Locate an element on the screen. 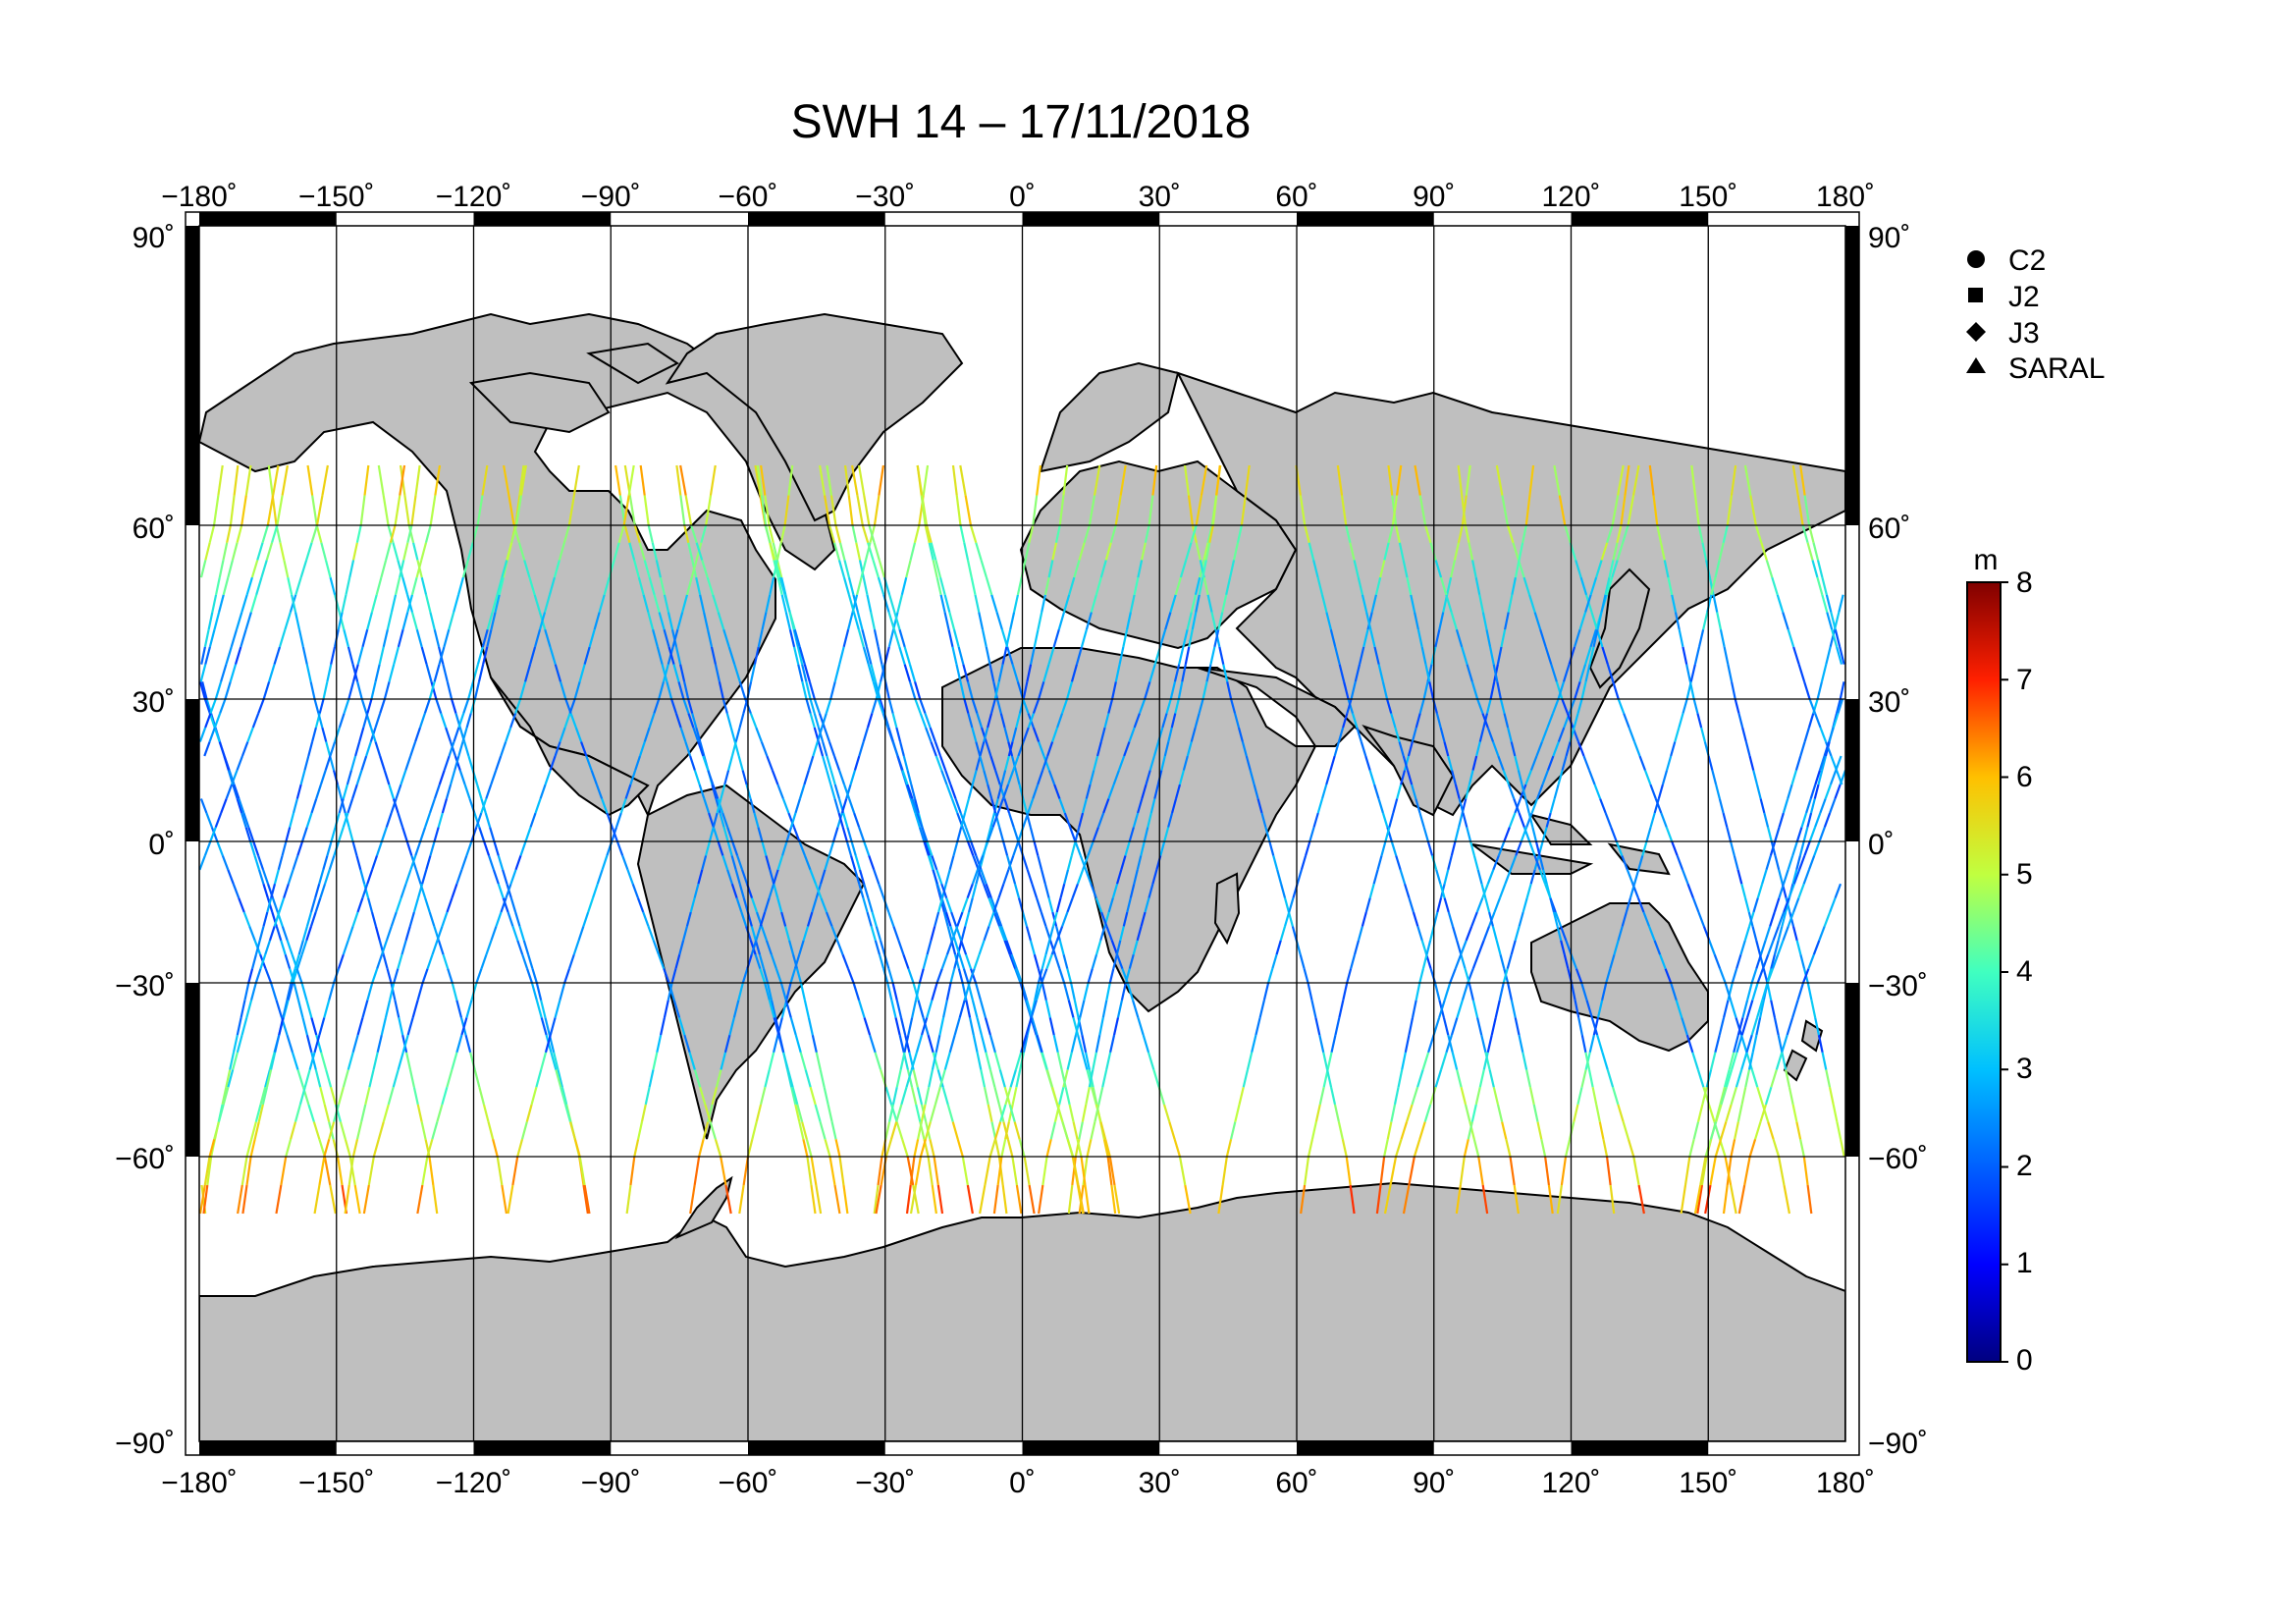 The image size is (2296, 1623). lat-tick-label: −60˚ is located at coordinates (145, 1159).